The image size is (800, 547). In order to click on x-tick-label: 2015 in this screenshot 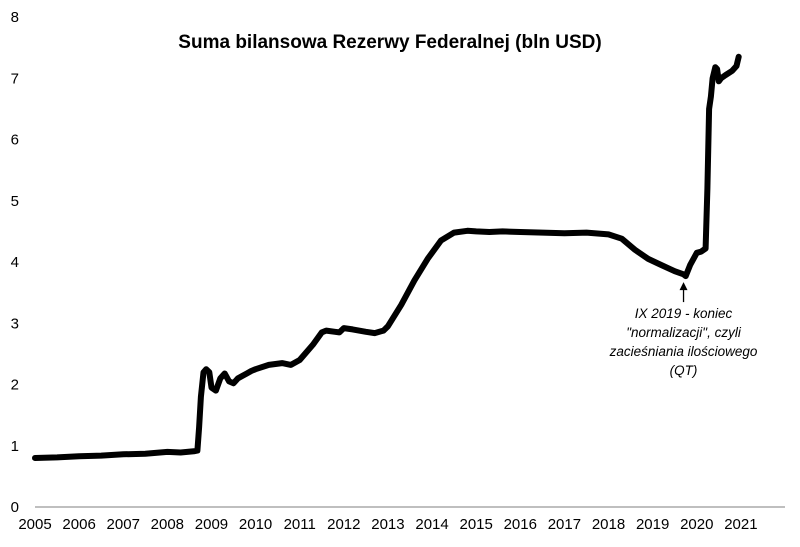, I will do `click(475, 524)`.